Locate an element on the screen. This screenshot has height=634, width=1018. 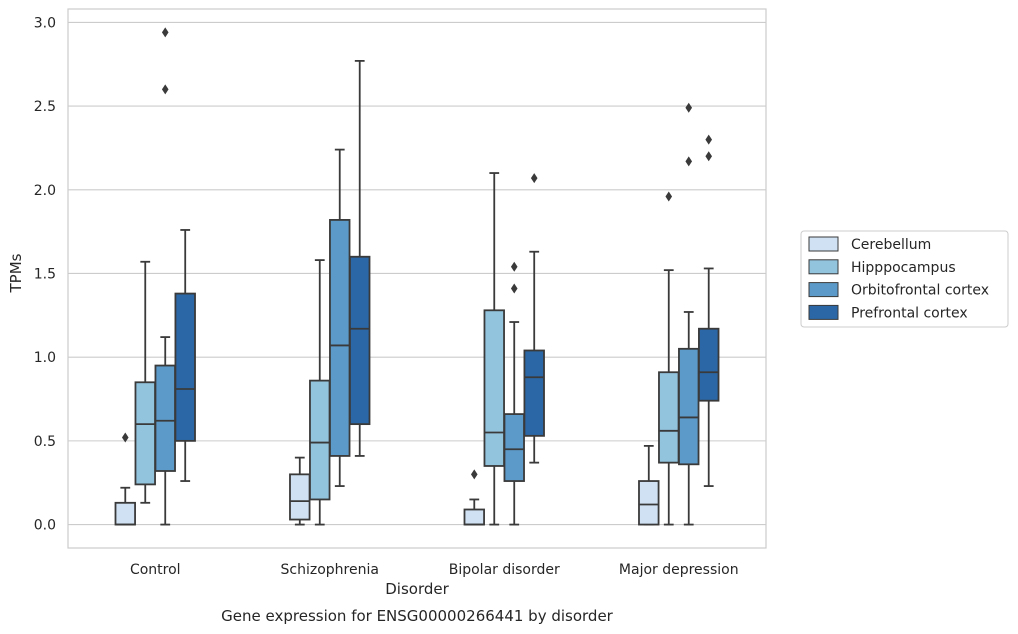
y-tick-label: 0.0 is located at coordinates (45, 526).